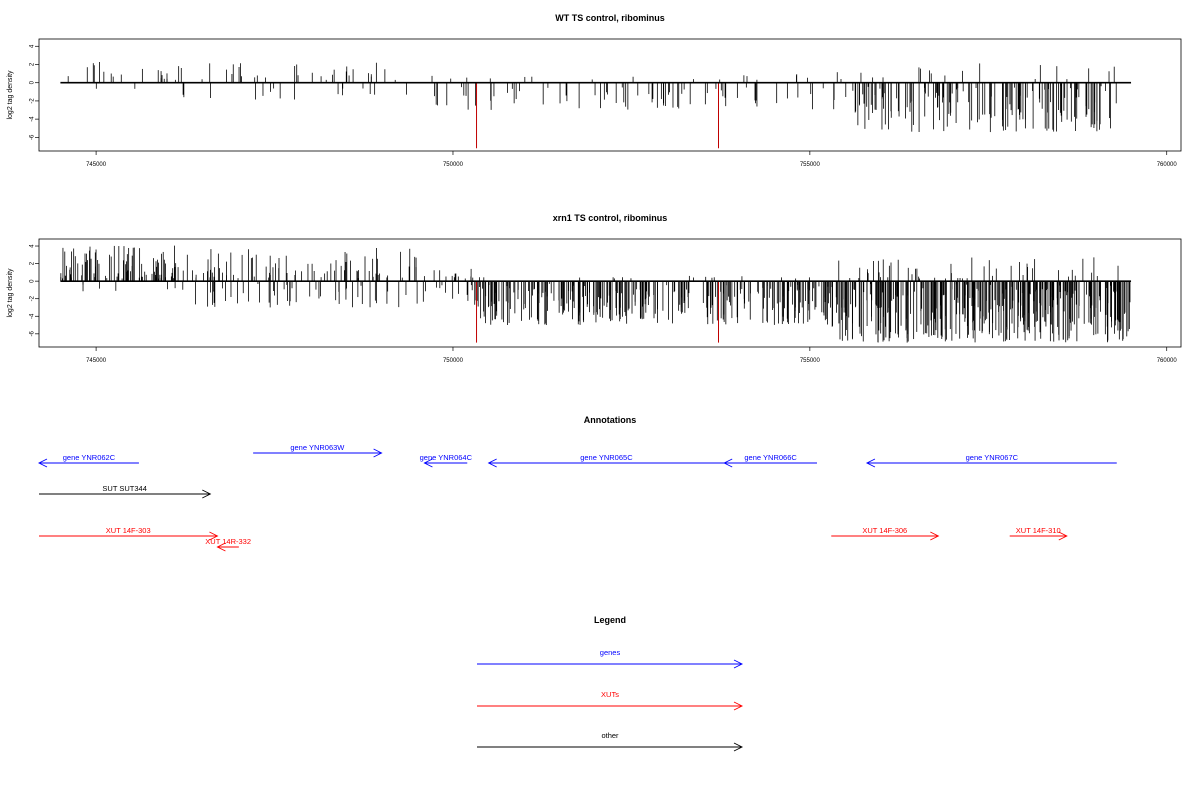 The height and width of the screenshot is (800, 1200). Describe the element at coordinates (610, 700) in the screenshot. I see `legend-item-xut: XUTs` at that location.